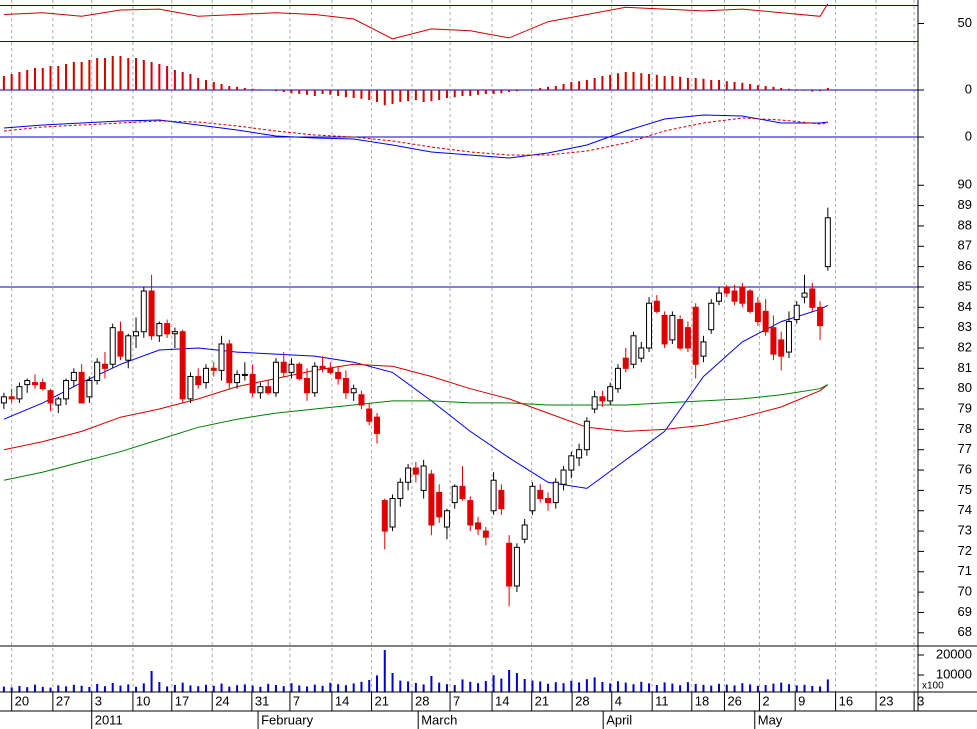 The width and height of the screenshot is (977, 729). Describe the element at coordinates (965, 367) in the screenshot. I see `y-tick-label: 81` at that location.